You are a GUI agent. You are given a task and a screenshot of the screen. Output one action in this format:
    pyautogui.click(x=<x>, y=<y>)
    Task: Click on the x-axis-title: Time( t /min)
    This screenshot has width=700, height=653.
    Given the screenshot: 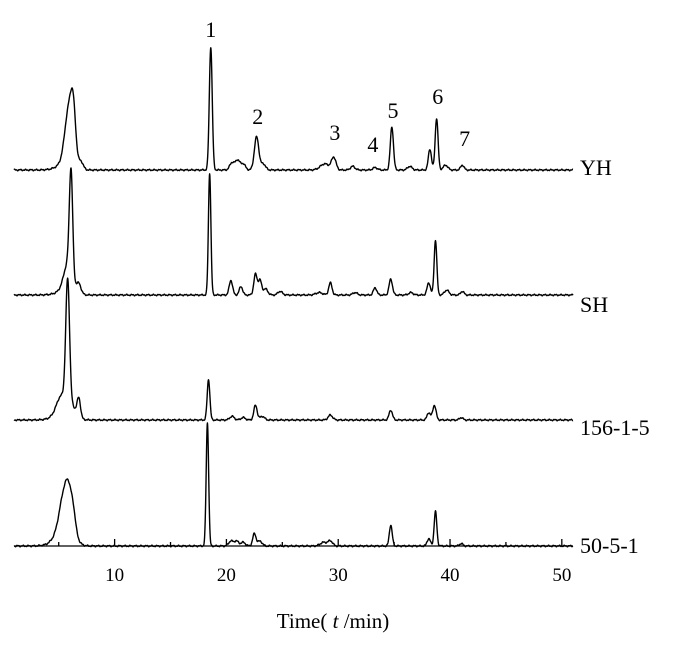 What is the action you would take?
    pyautogui.click(x=333, y=621)
    